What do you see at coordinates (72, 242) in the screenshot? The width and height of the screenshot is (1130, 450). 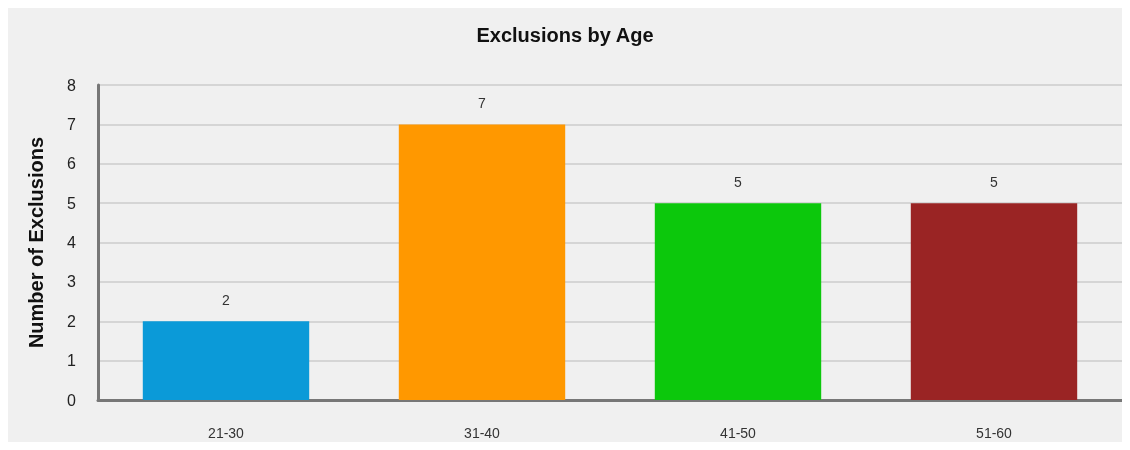 I see `y-tick-label: 4` at bounding box center [72, 242].